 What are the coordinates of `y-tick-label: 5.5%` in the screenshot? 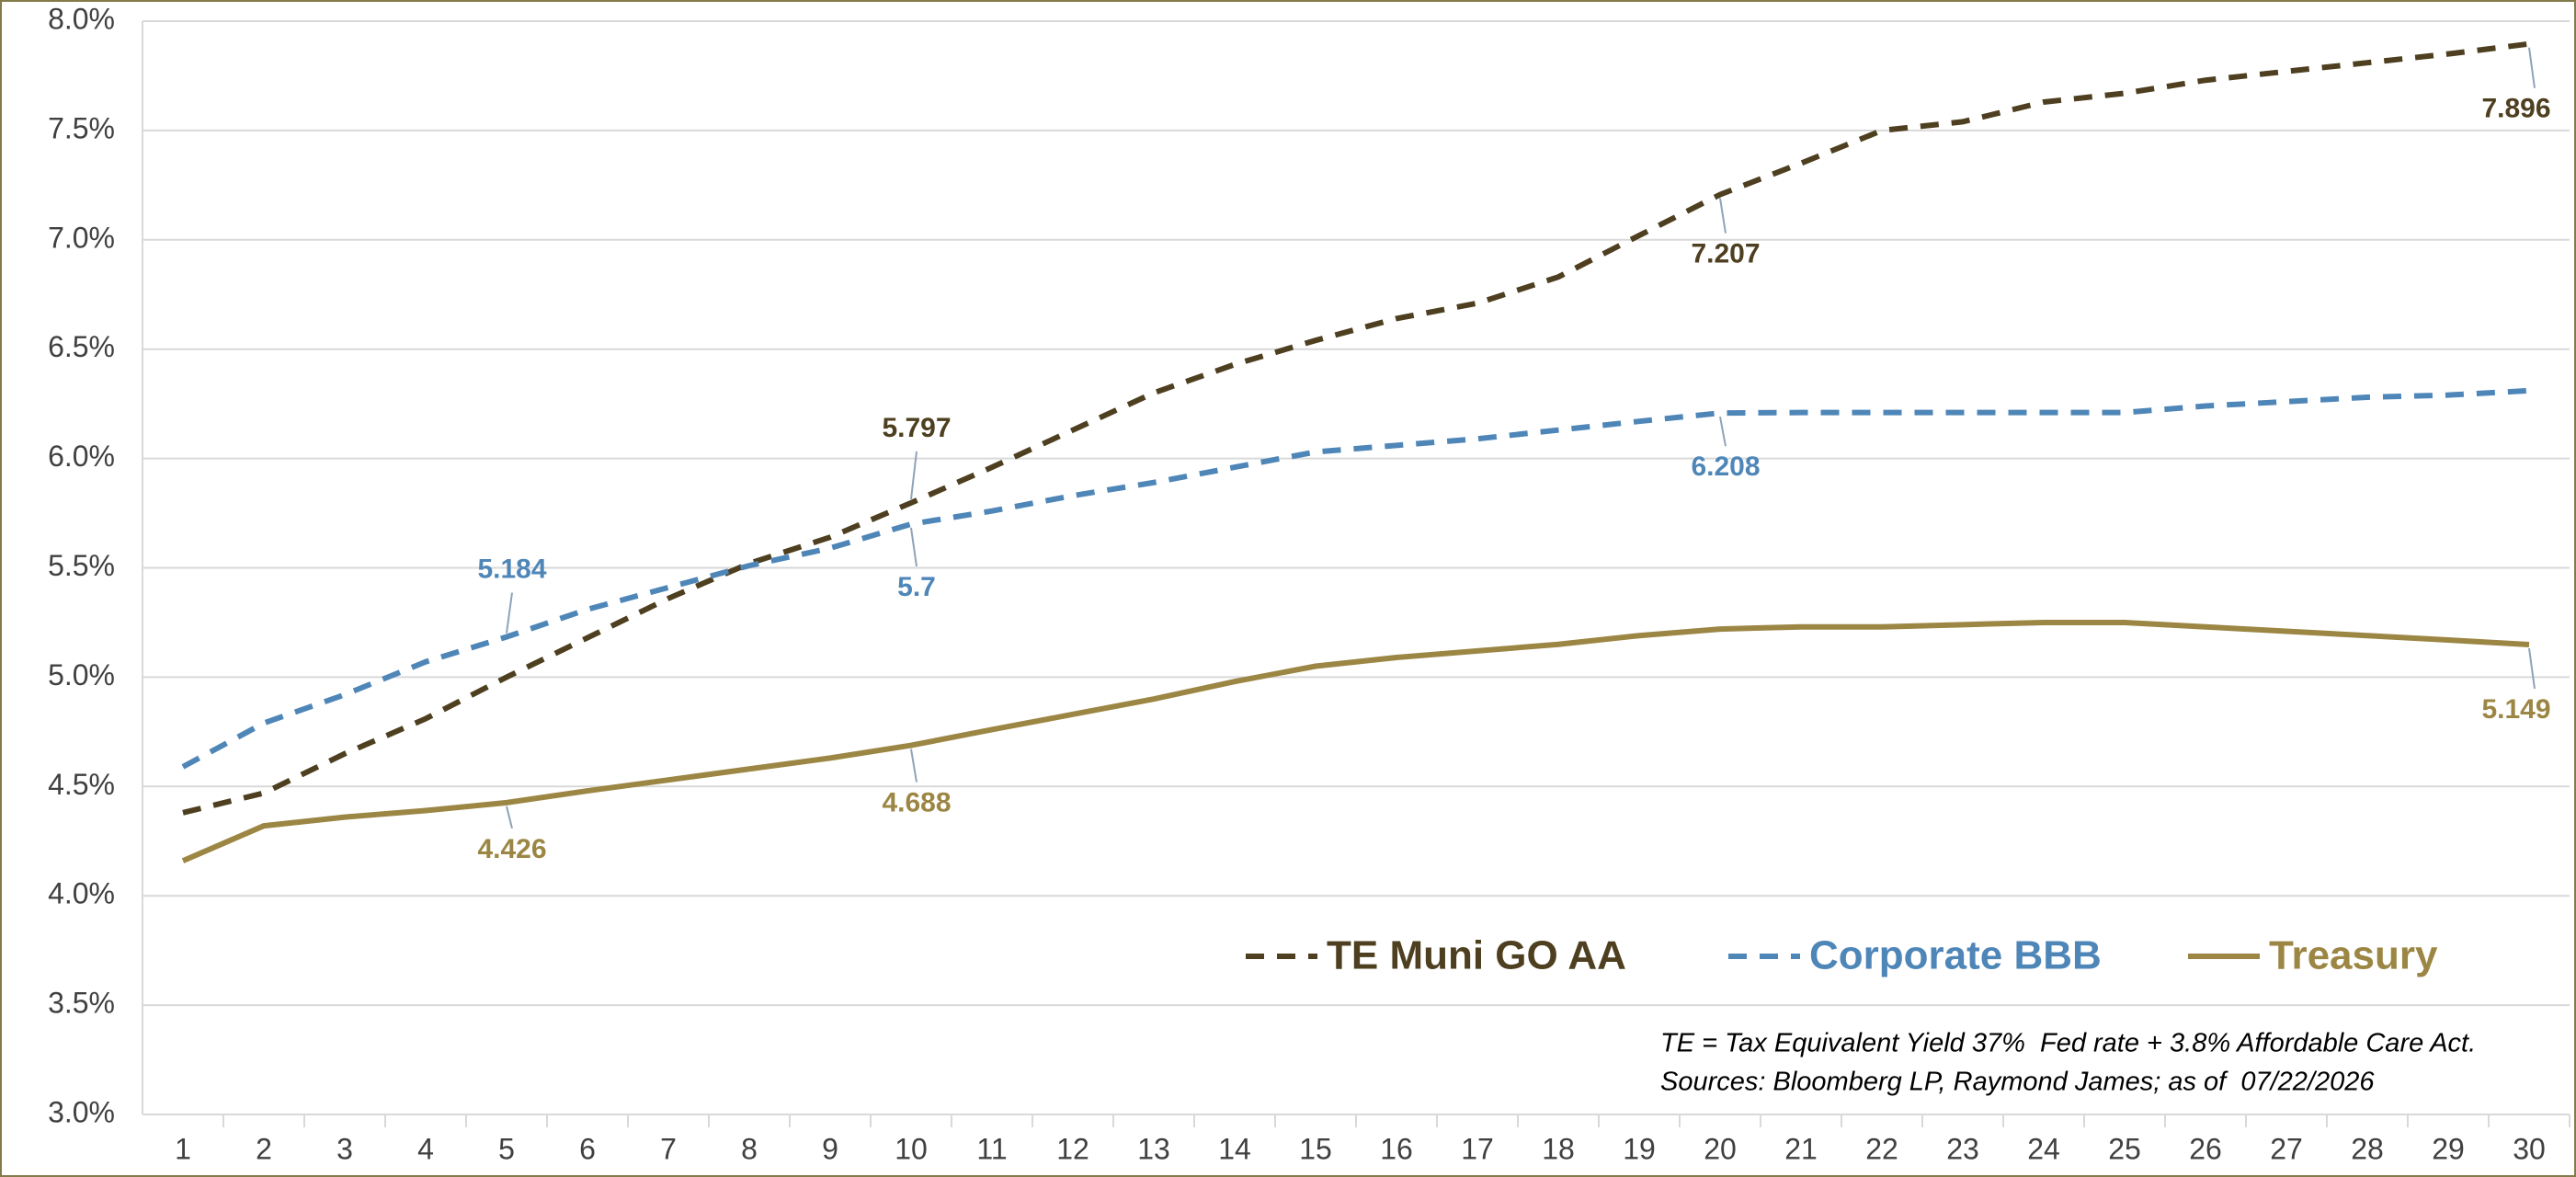 It's located at (81, 565).